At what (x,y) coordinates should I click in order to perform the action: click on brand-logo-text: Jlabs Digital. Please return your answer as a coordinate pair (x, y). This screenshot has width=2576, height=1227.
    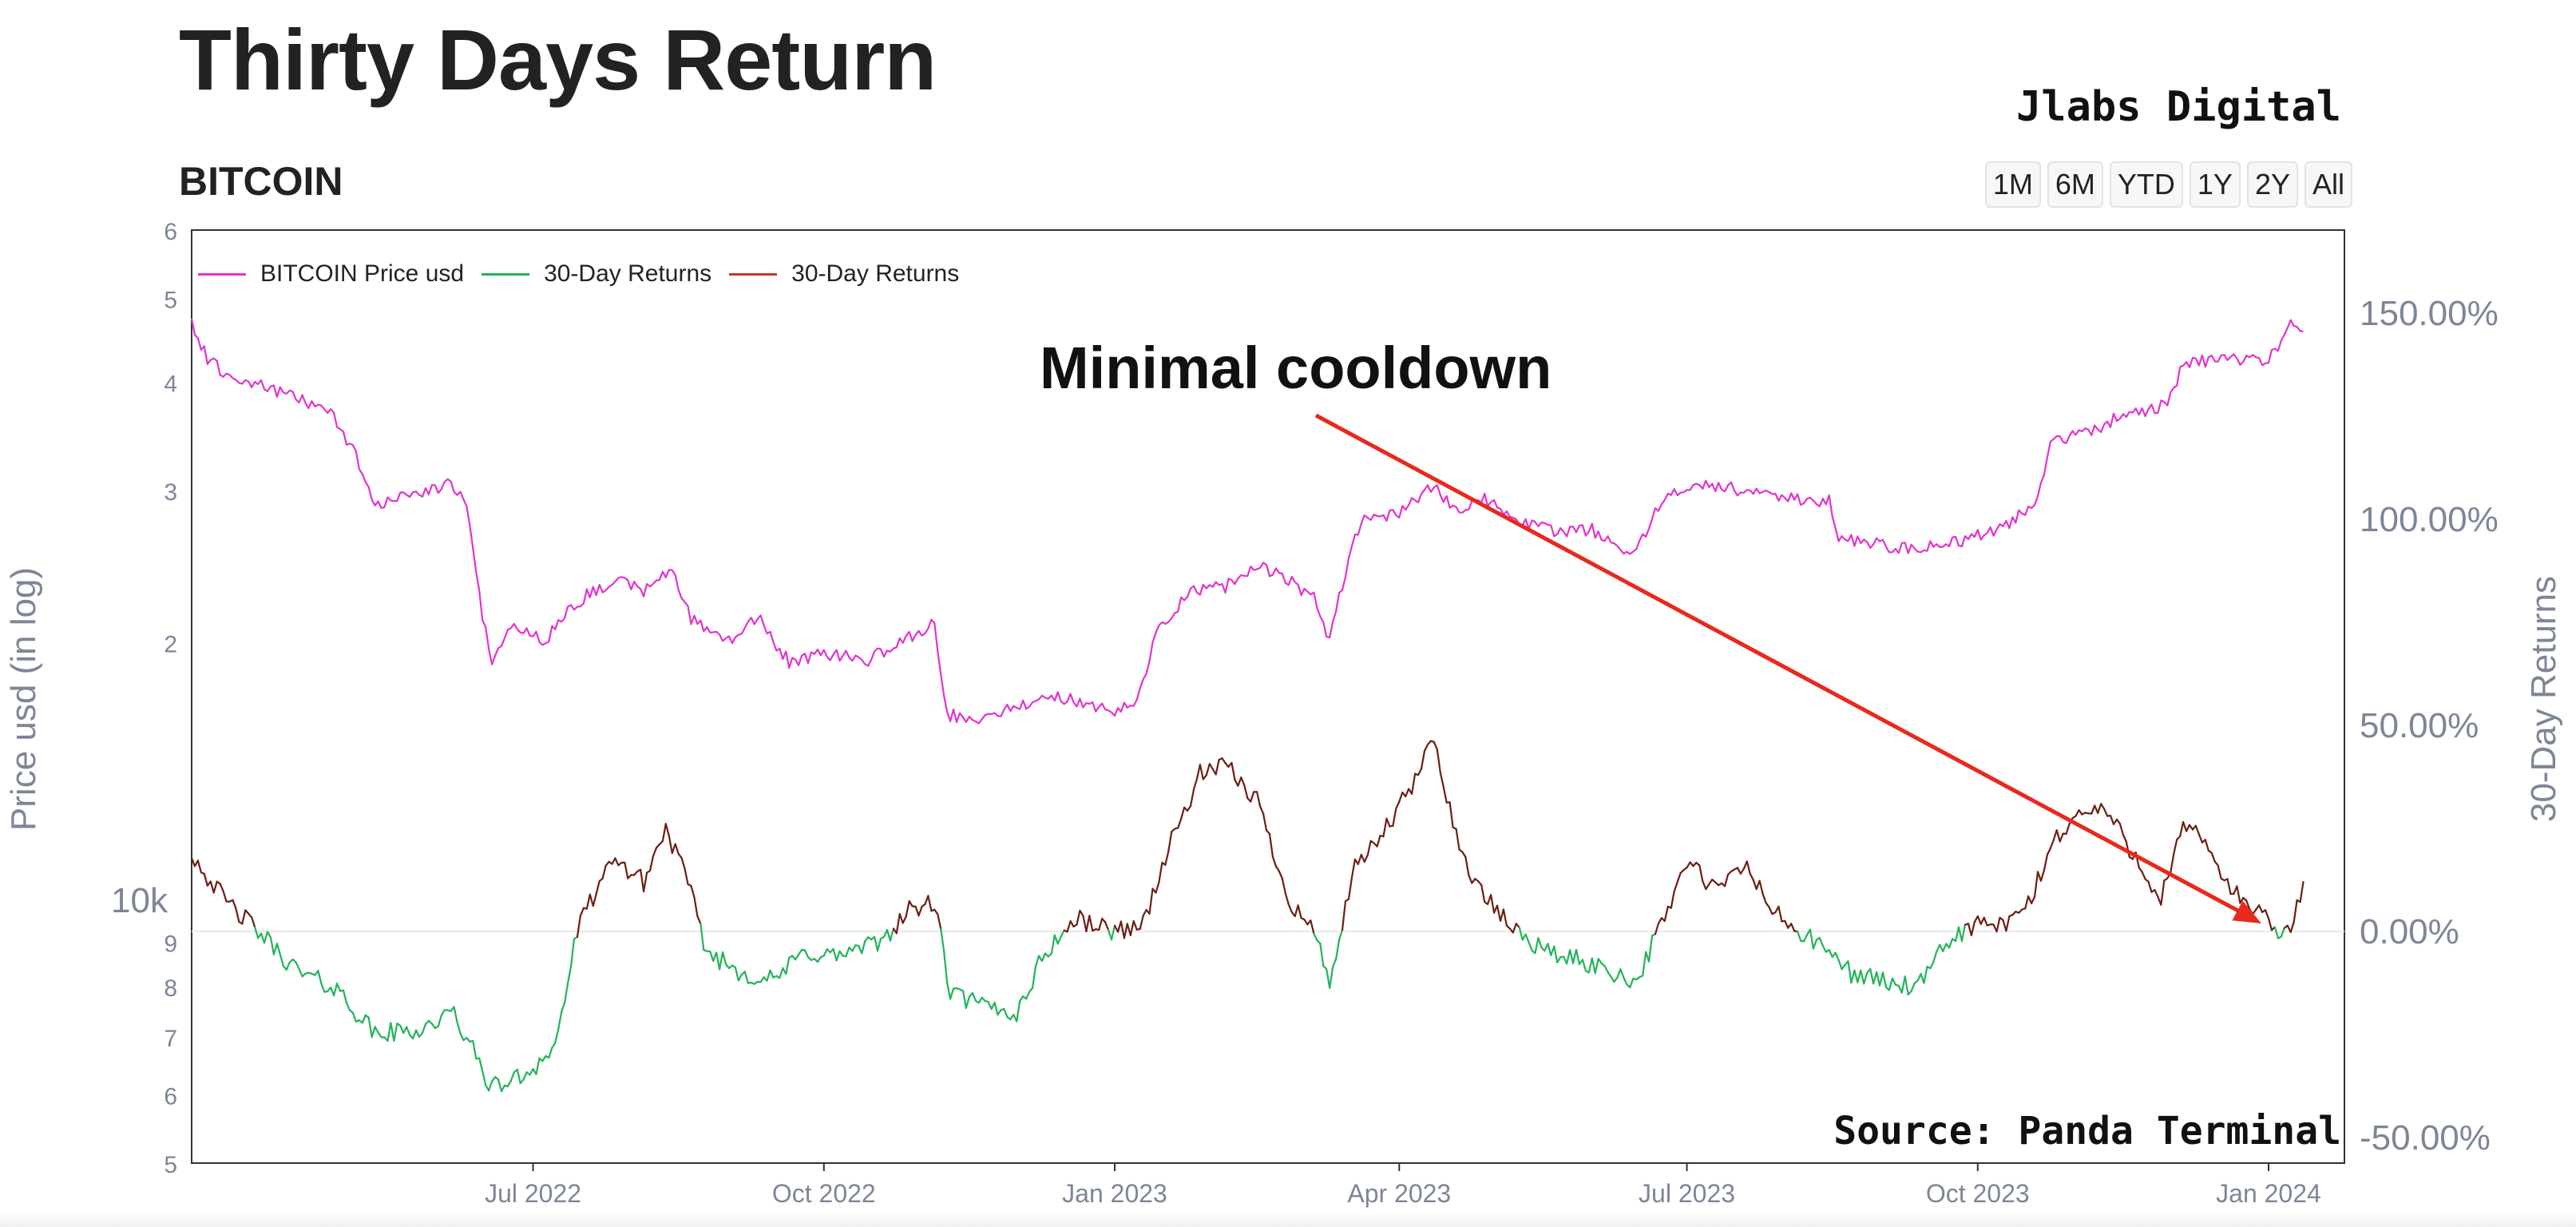
    Looking at the image, I should click on (2178, 107).